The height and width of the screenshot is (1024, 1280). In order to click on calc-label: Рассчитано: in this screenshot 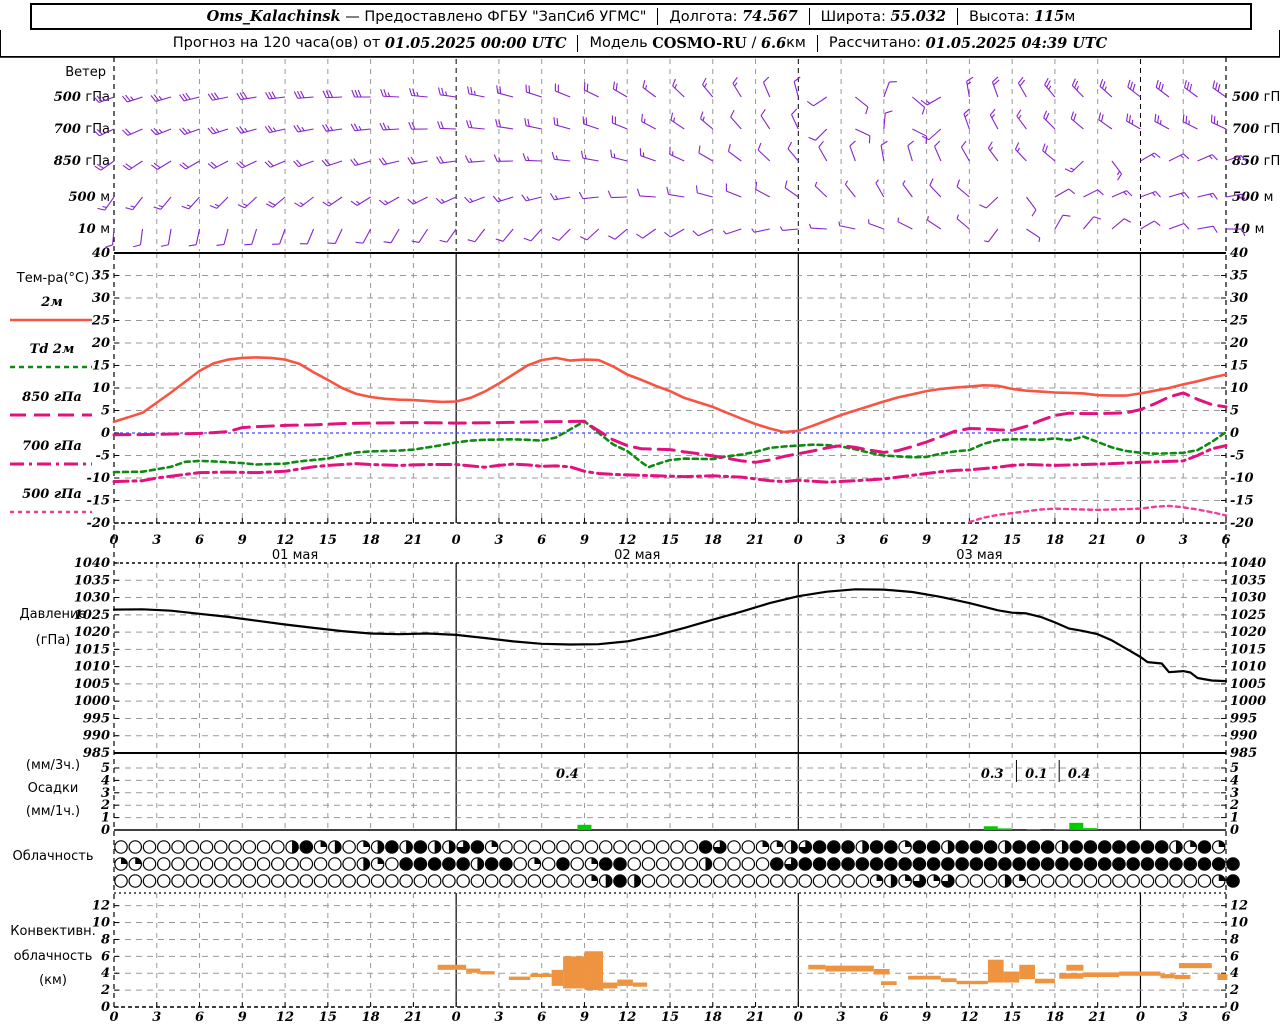, I will do `click(875, 43)`.